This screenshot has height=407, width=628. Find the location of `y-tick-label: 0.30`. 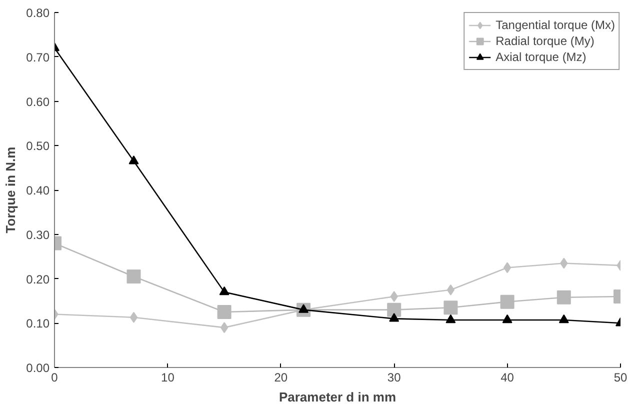

y-tick-label: 0.30 is located at coordinates (38, 235).